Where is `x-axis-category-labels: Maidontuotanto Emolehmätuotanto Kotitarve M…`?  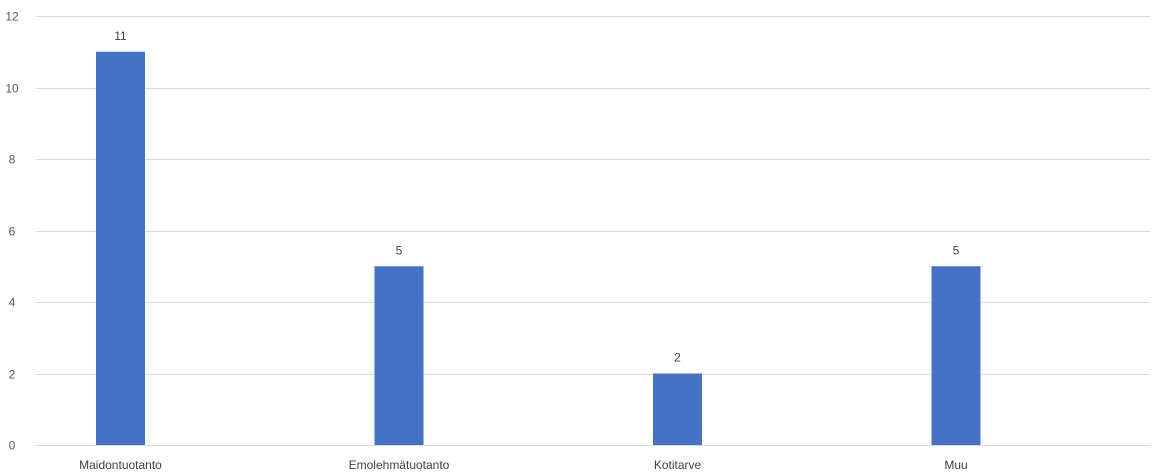
x-axis-category-labels: Maidontuotanto Emolehmätuotanto Kotitarve M… is located at coordinates (523, 465).